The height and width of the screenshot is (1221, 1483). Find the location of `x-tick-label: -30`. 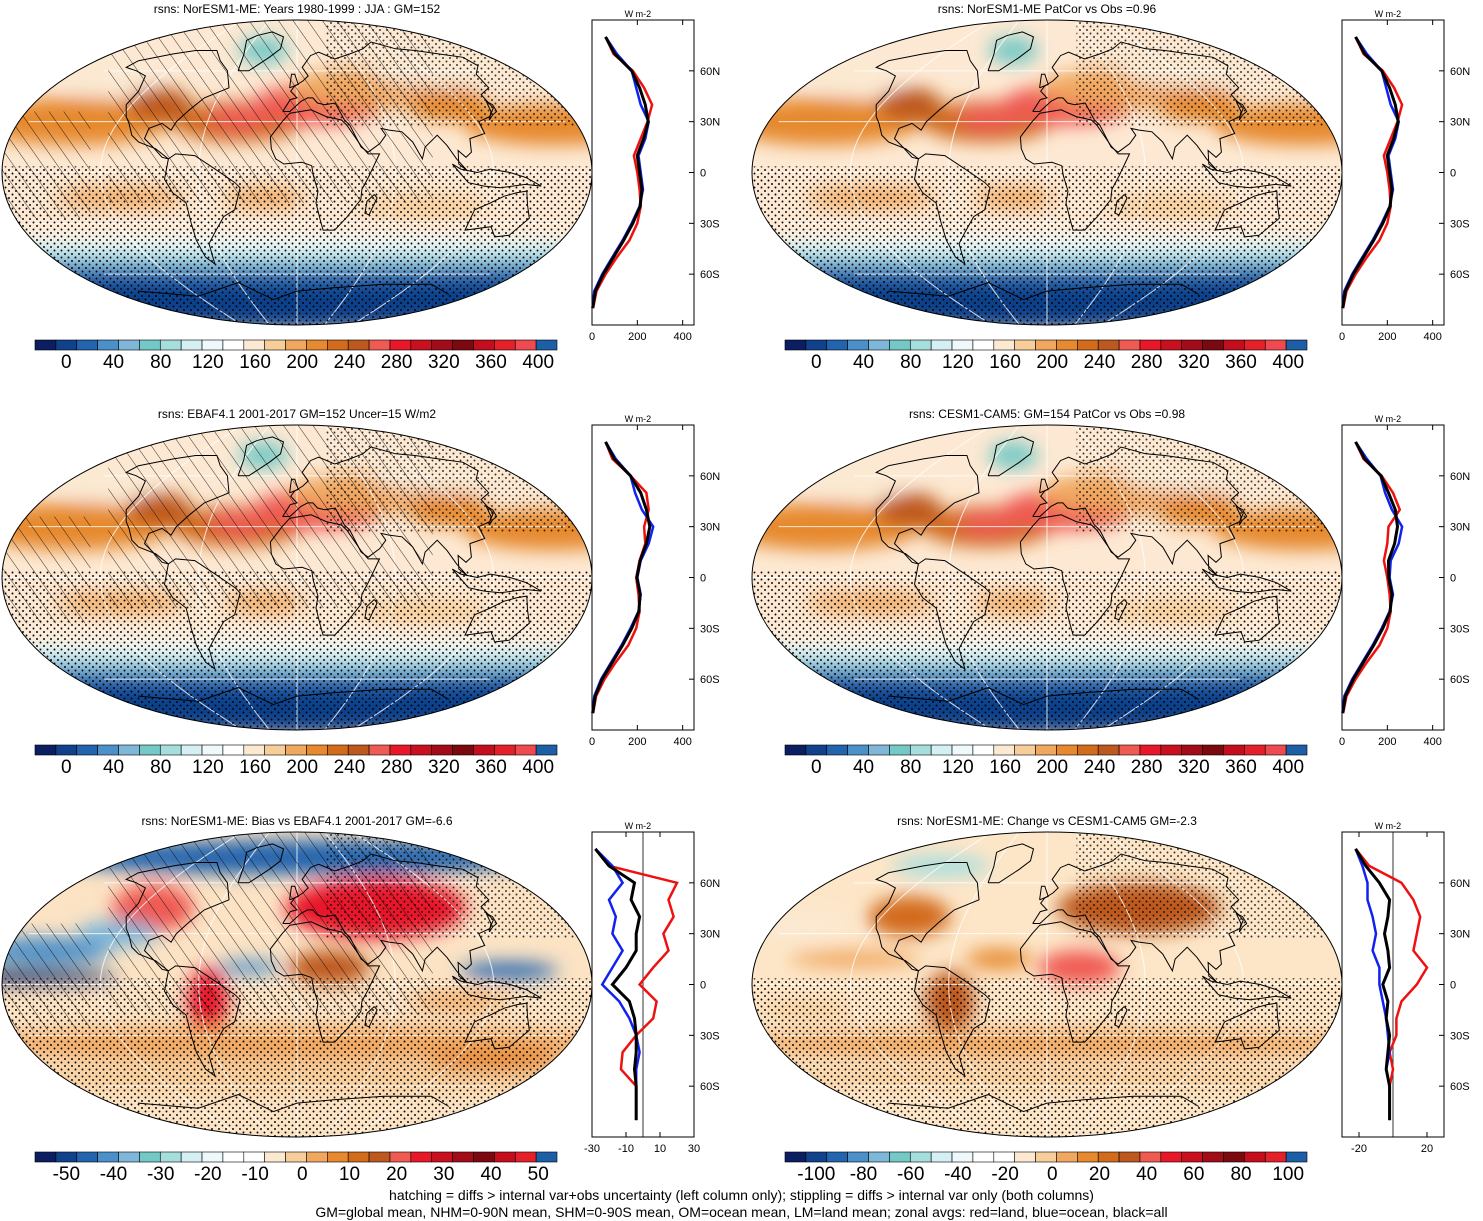

x-tick-label: -30 is located at coordinates (592, 1149).